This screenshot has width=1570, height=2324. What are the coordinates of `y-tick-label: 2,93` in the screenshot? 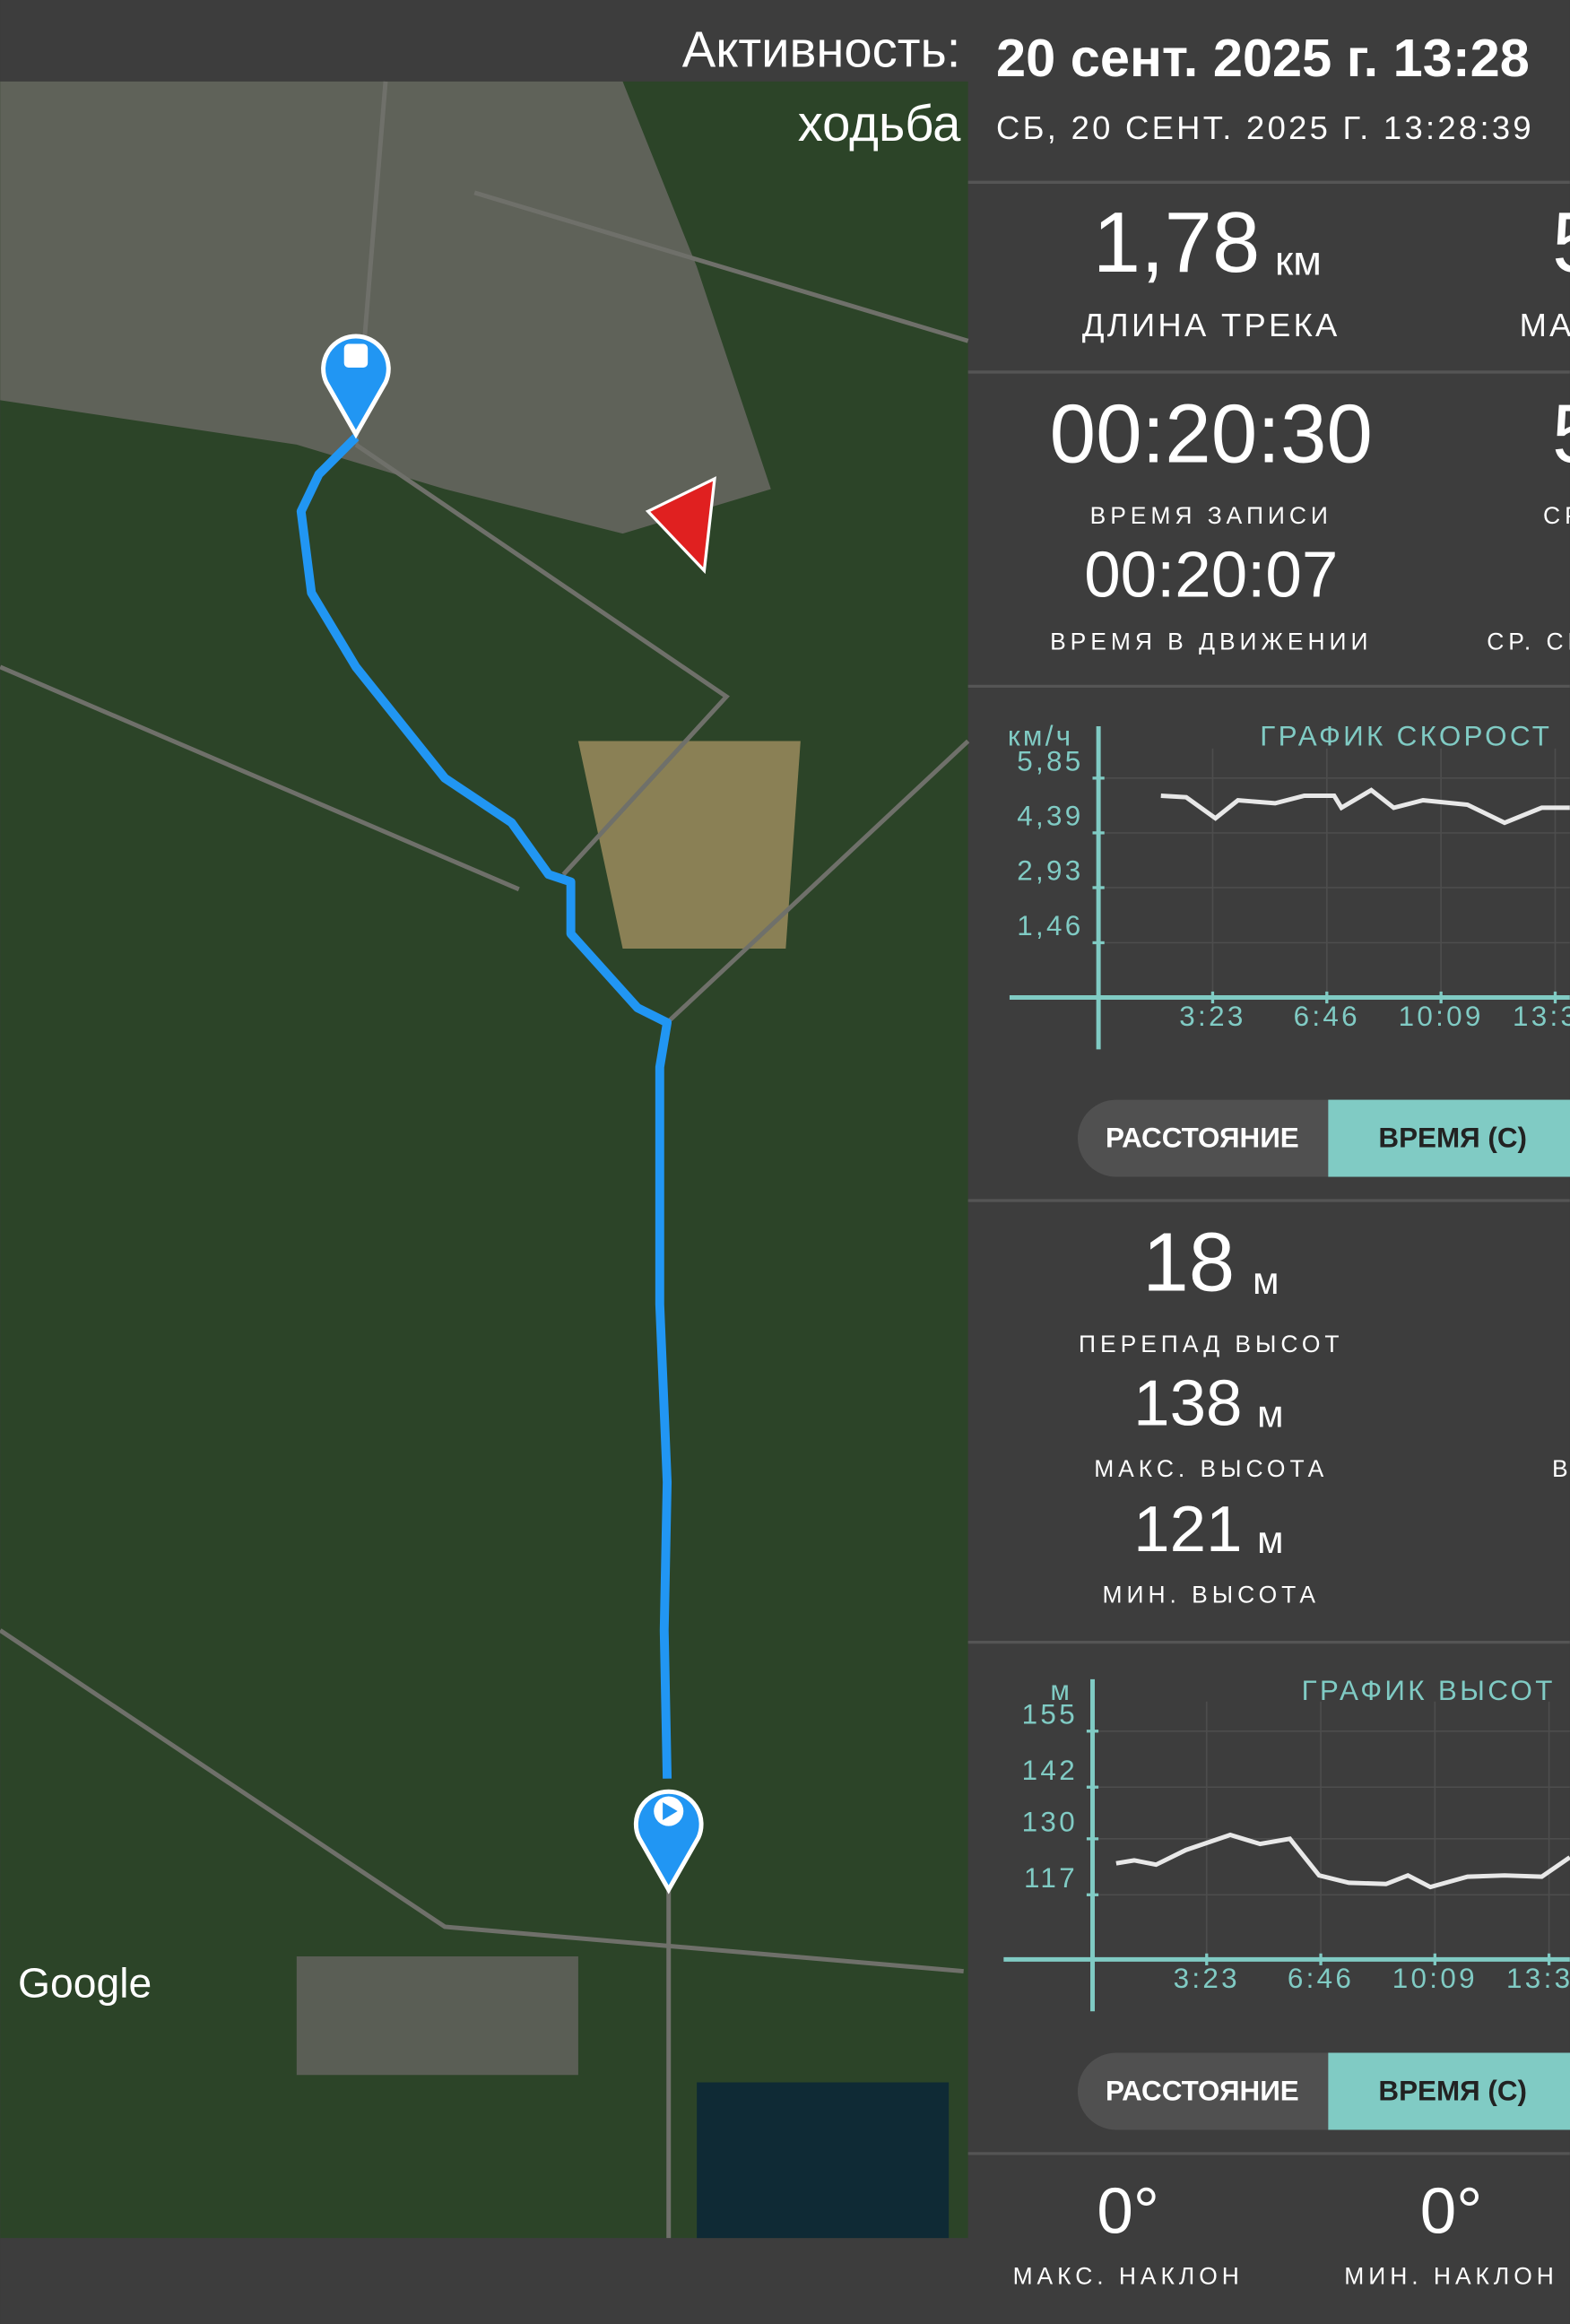 It's located at (1050, 871).